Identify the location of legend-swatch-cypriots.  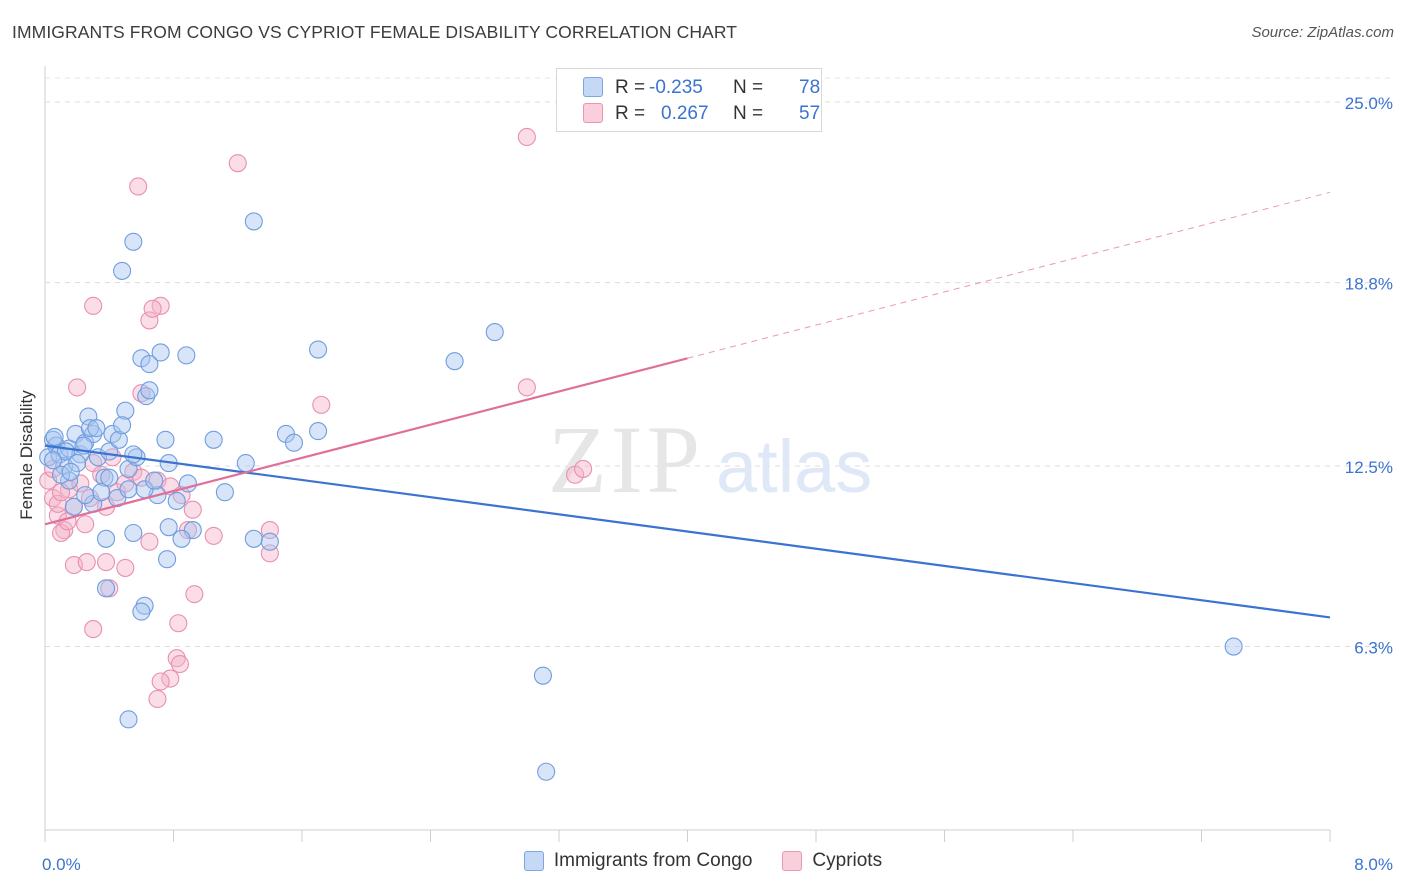
(792, 861).